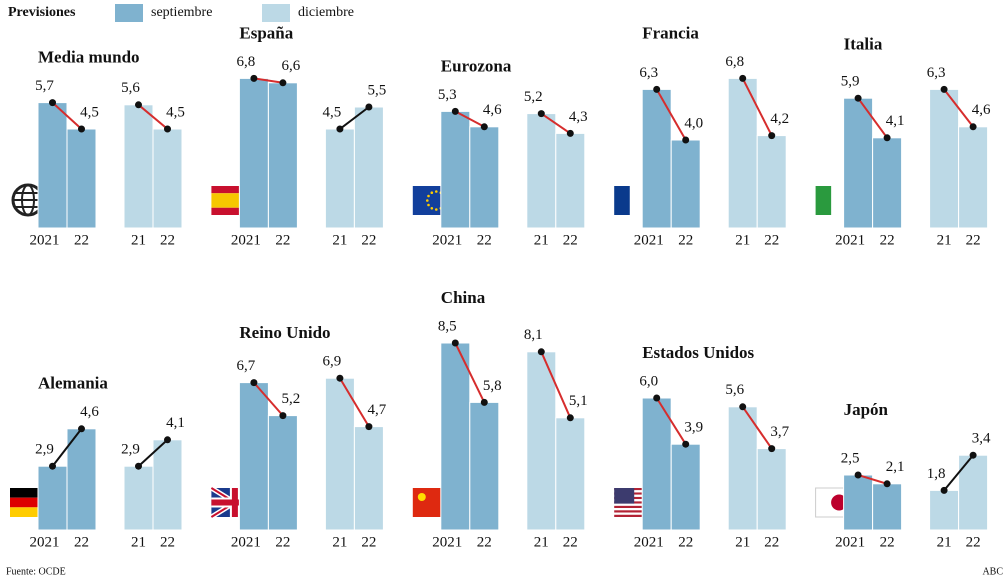  I want to click on value-label: 6,0, so click(648, 381).